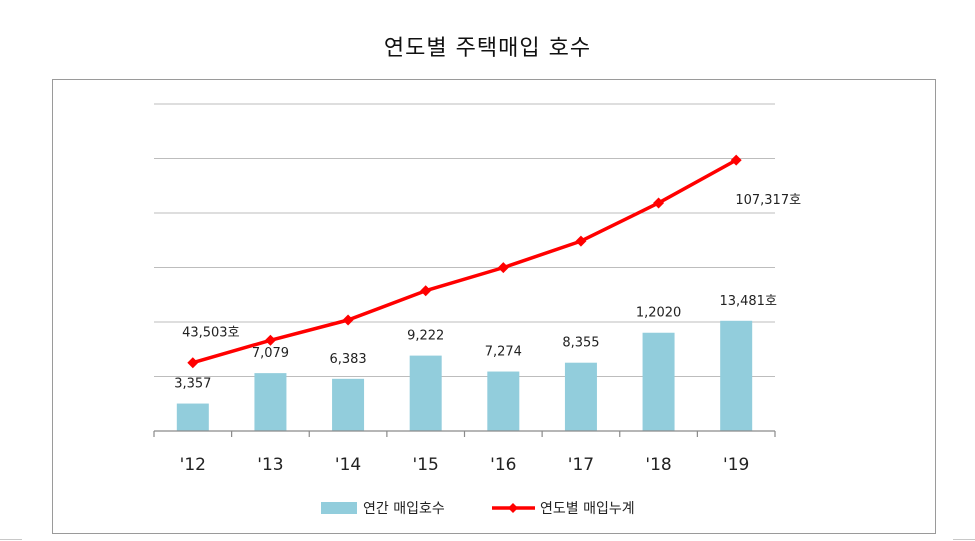 The height and width of the screenshot is (541, 975). Describe the element at coordinates (747, 301) in the screenshot. I see `bar-value-label: 13,481호` at that location.